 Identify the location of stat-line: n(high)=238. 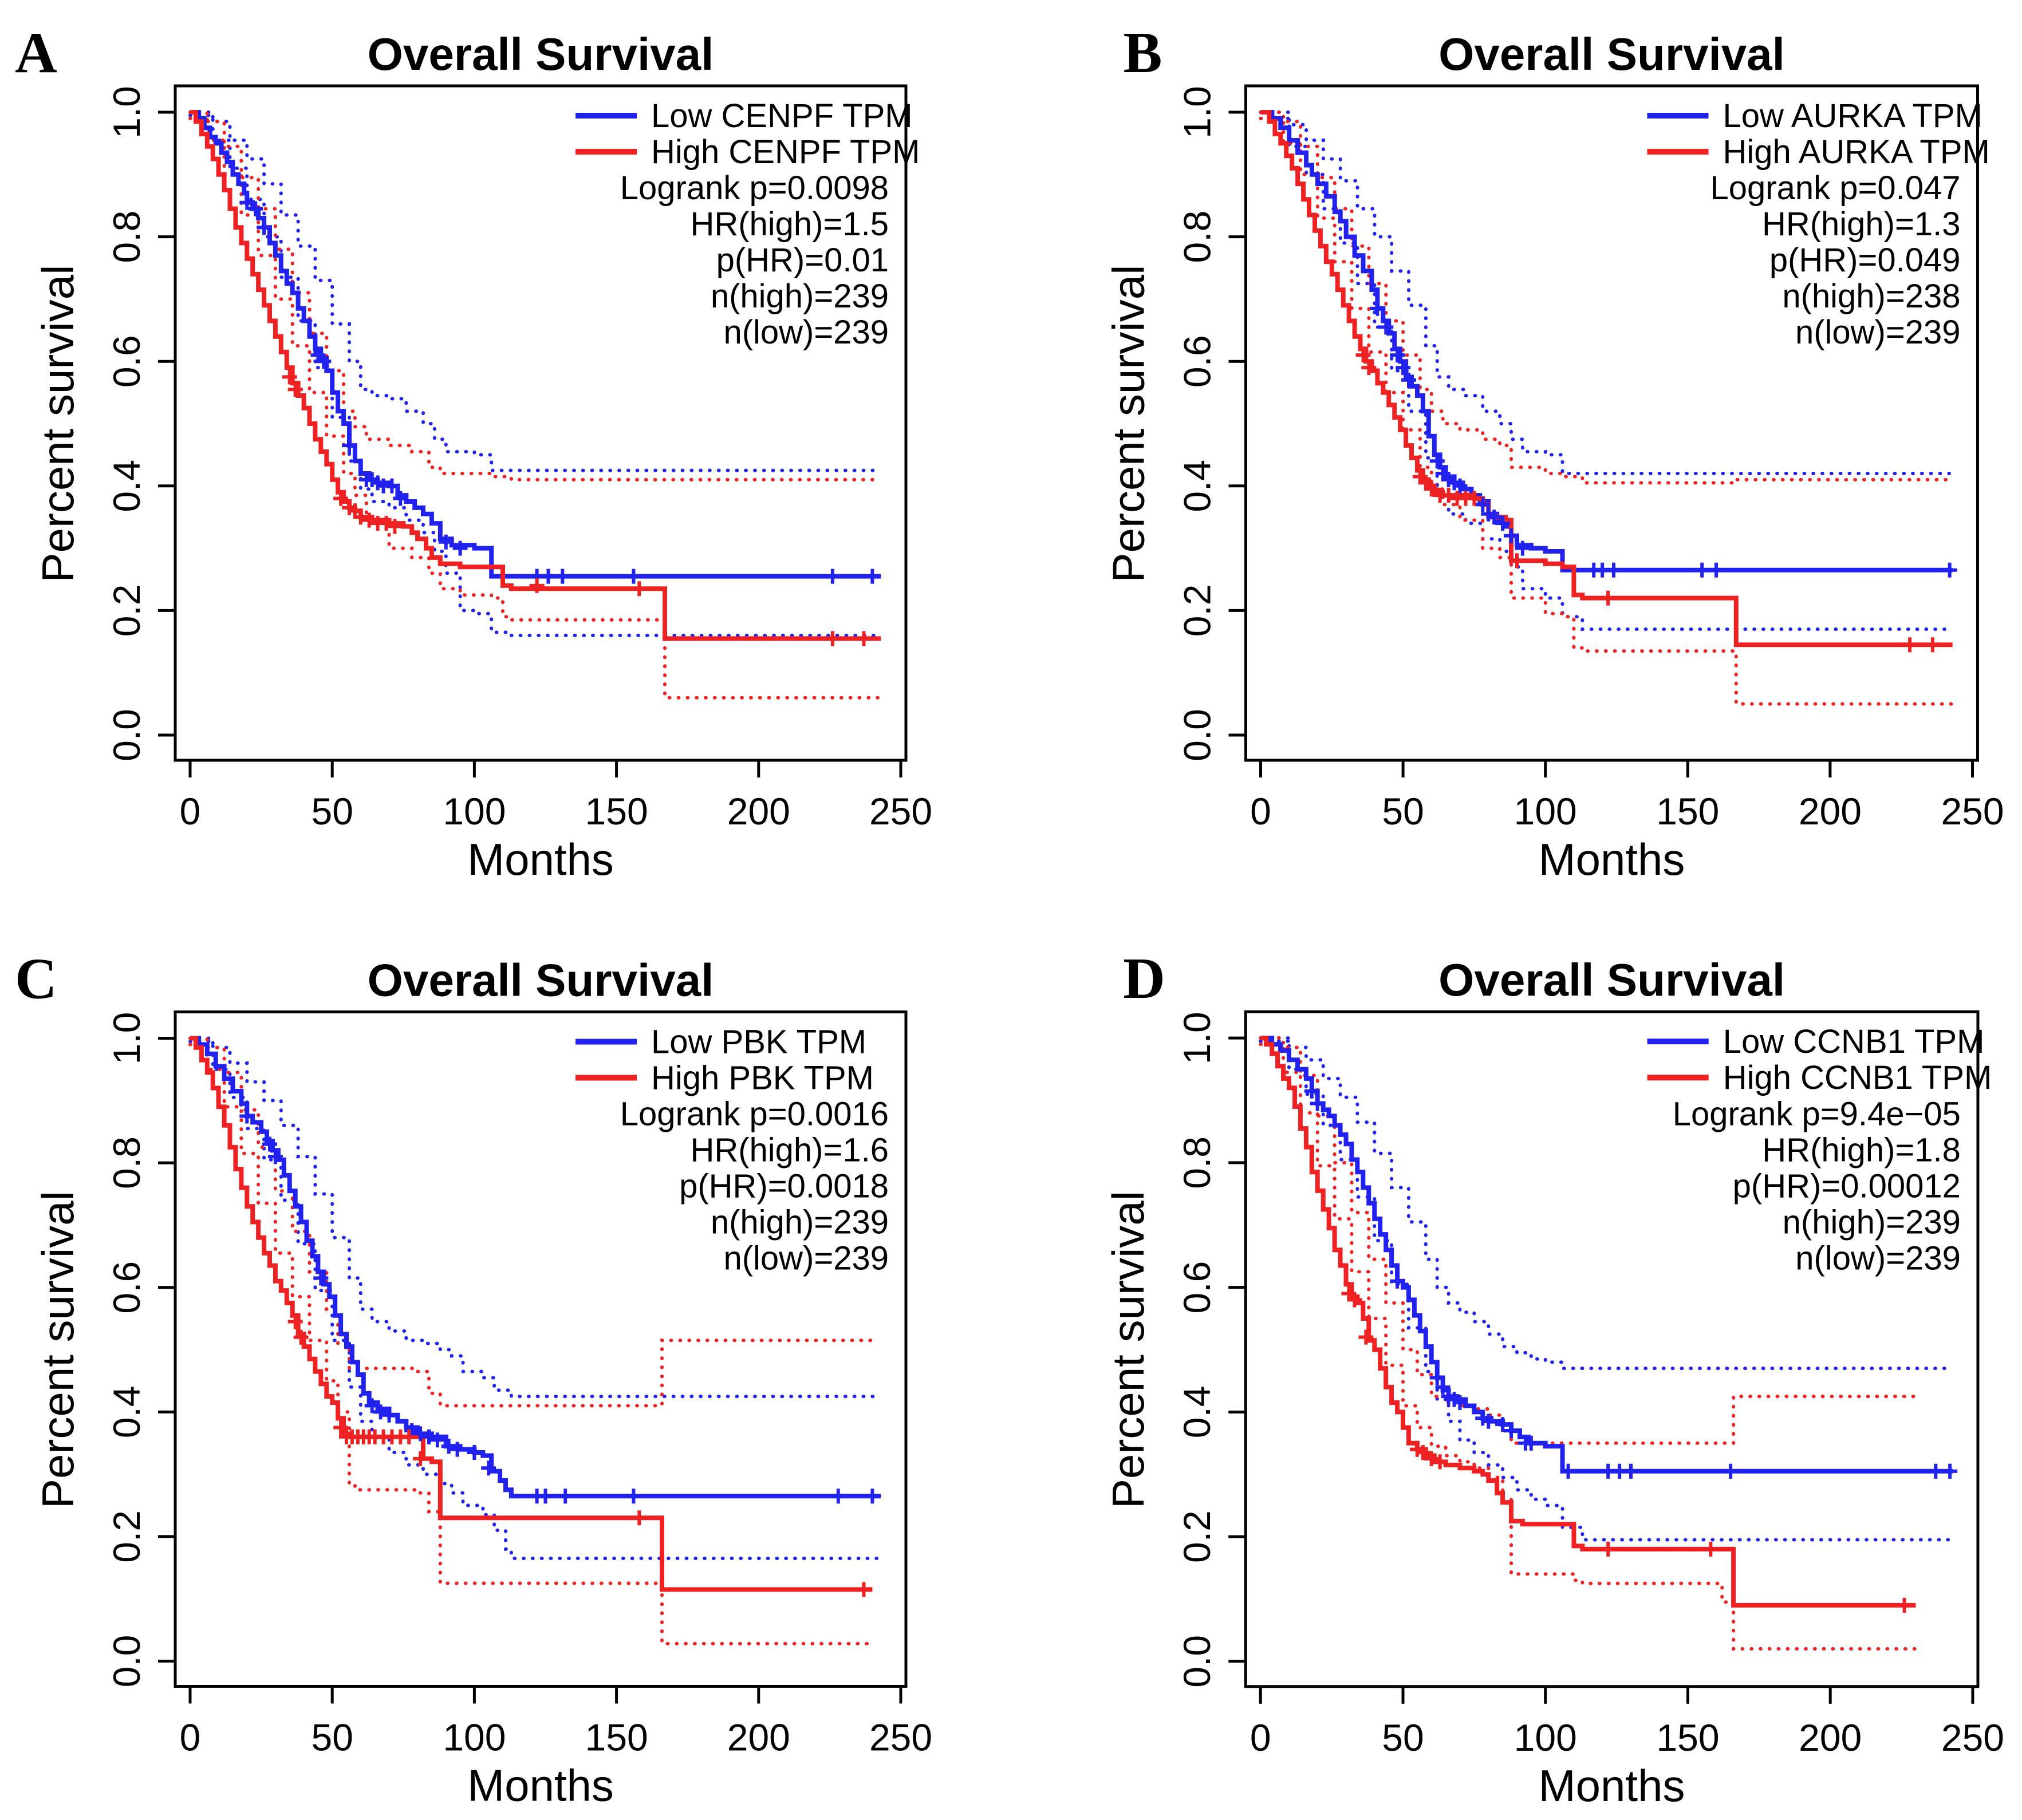
(1871, 296).